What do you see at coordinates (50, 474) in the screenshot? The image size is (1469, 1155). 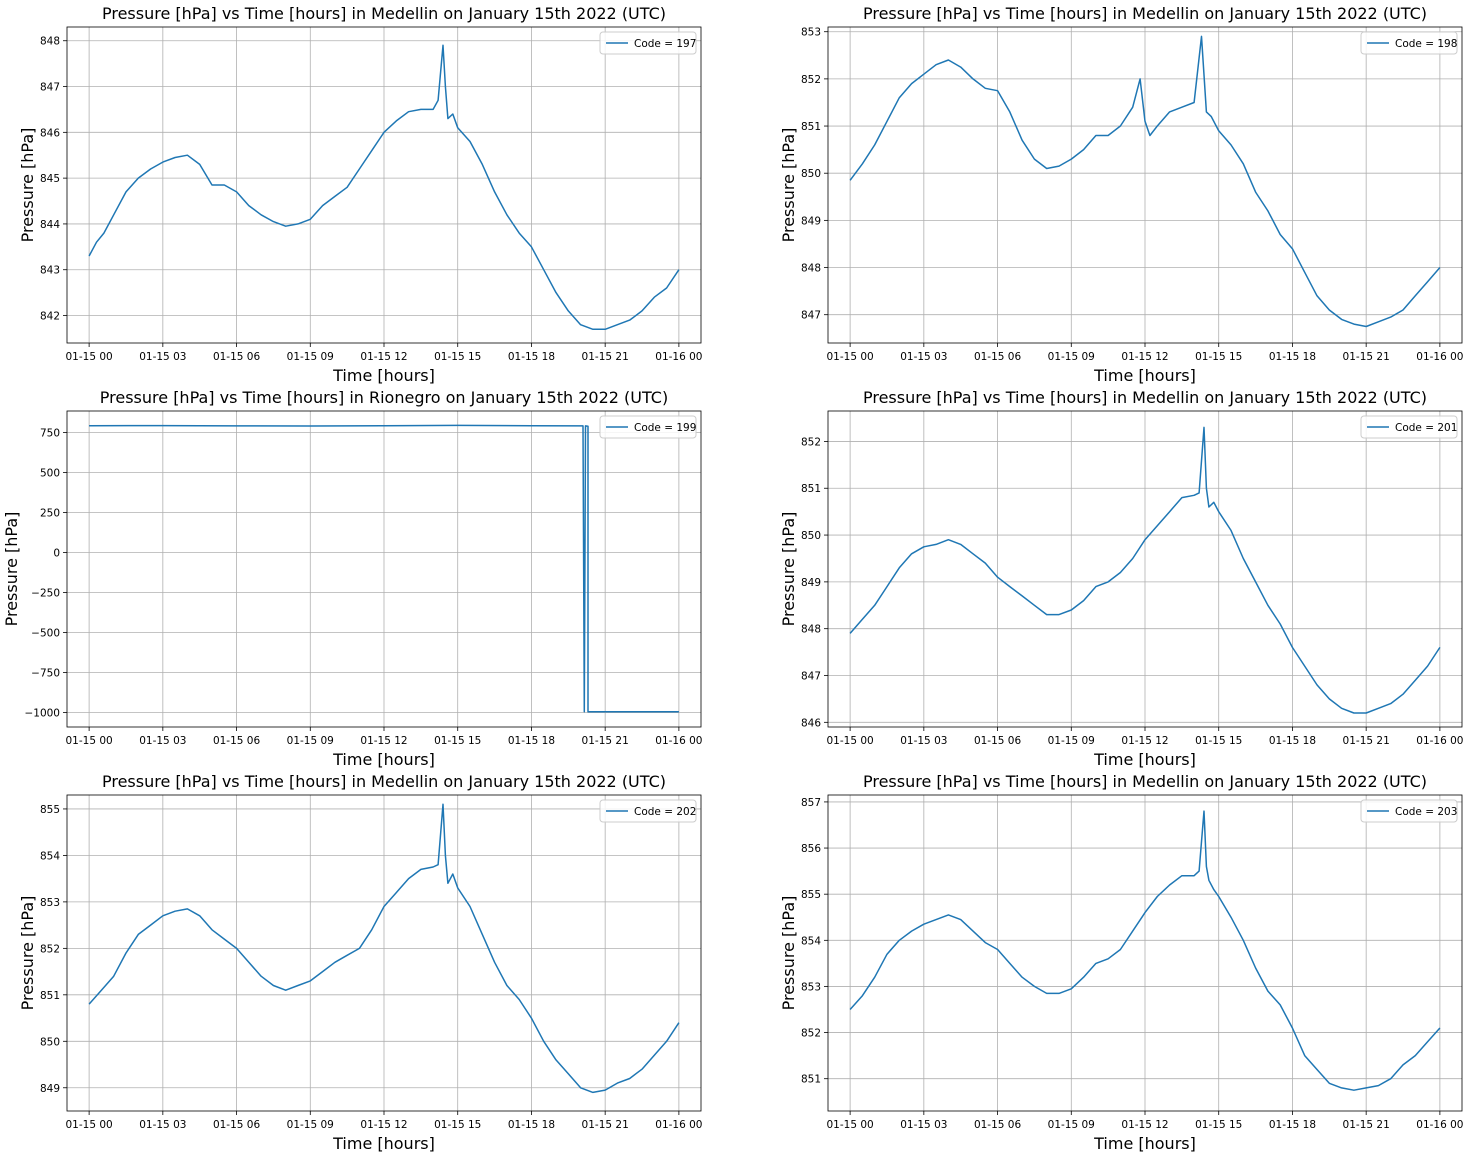 I see `y-tick-label: 500` at bounding box center [50, 474].